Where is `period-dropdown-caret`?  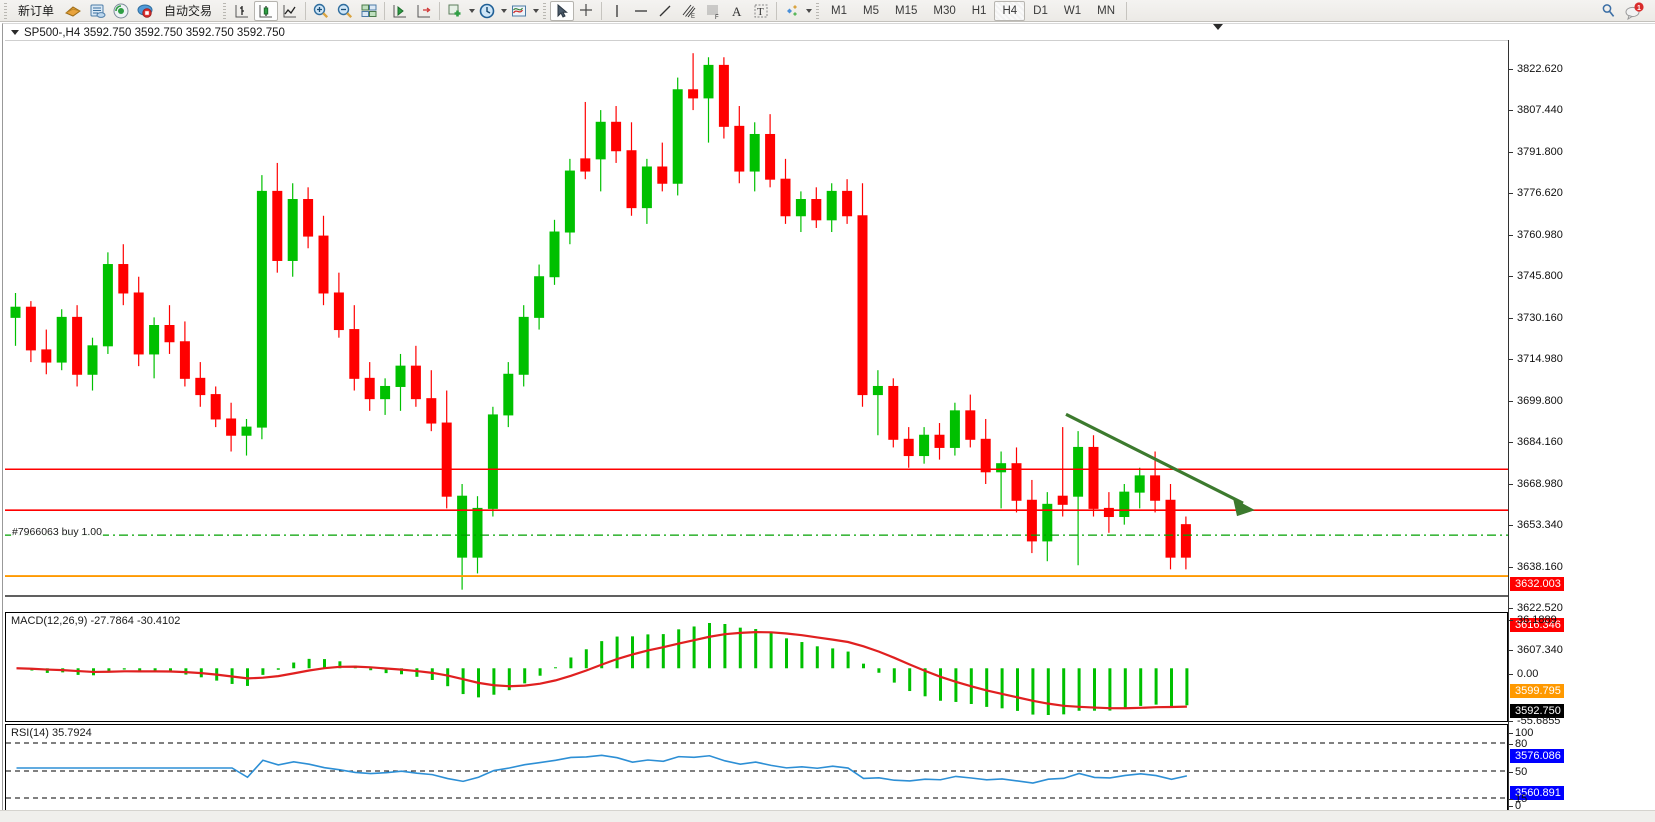 period-dropdown-caret is located at coordinates (504, 10).